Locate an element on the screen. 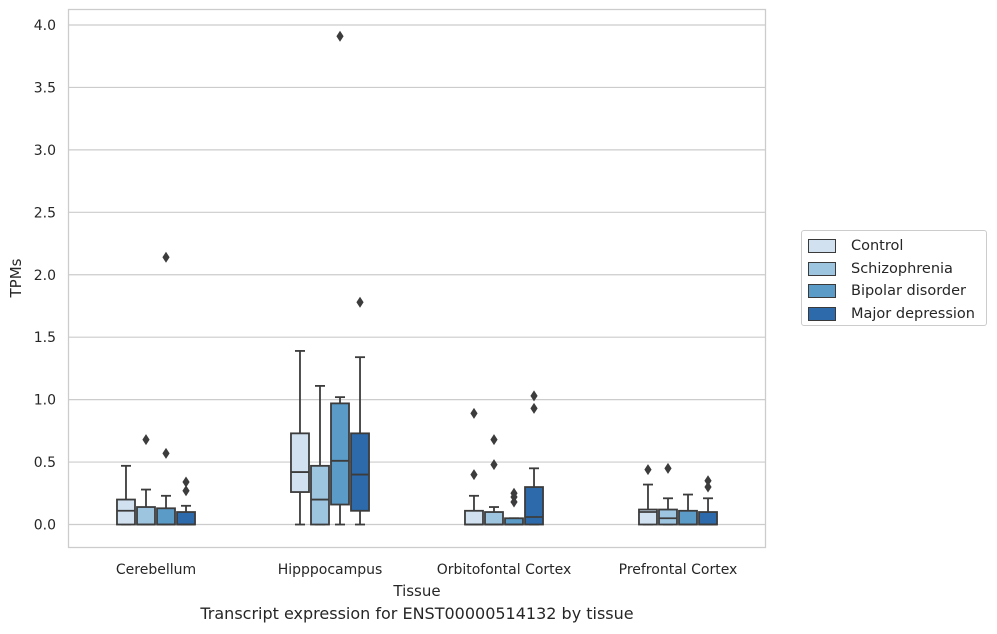  y-tick-label: 3.5 is located at coordinates (45, 88).